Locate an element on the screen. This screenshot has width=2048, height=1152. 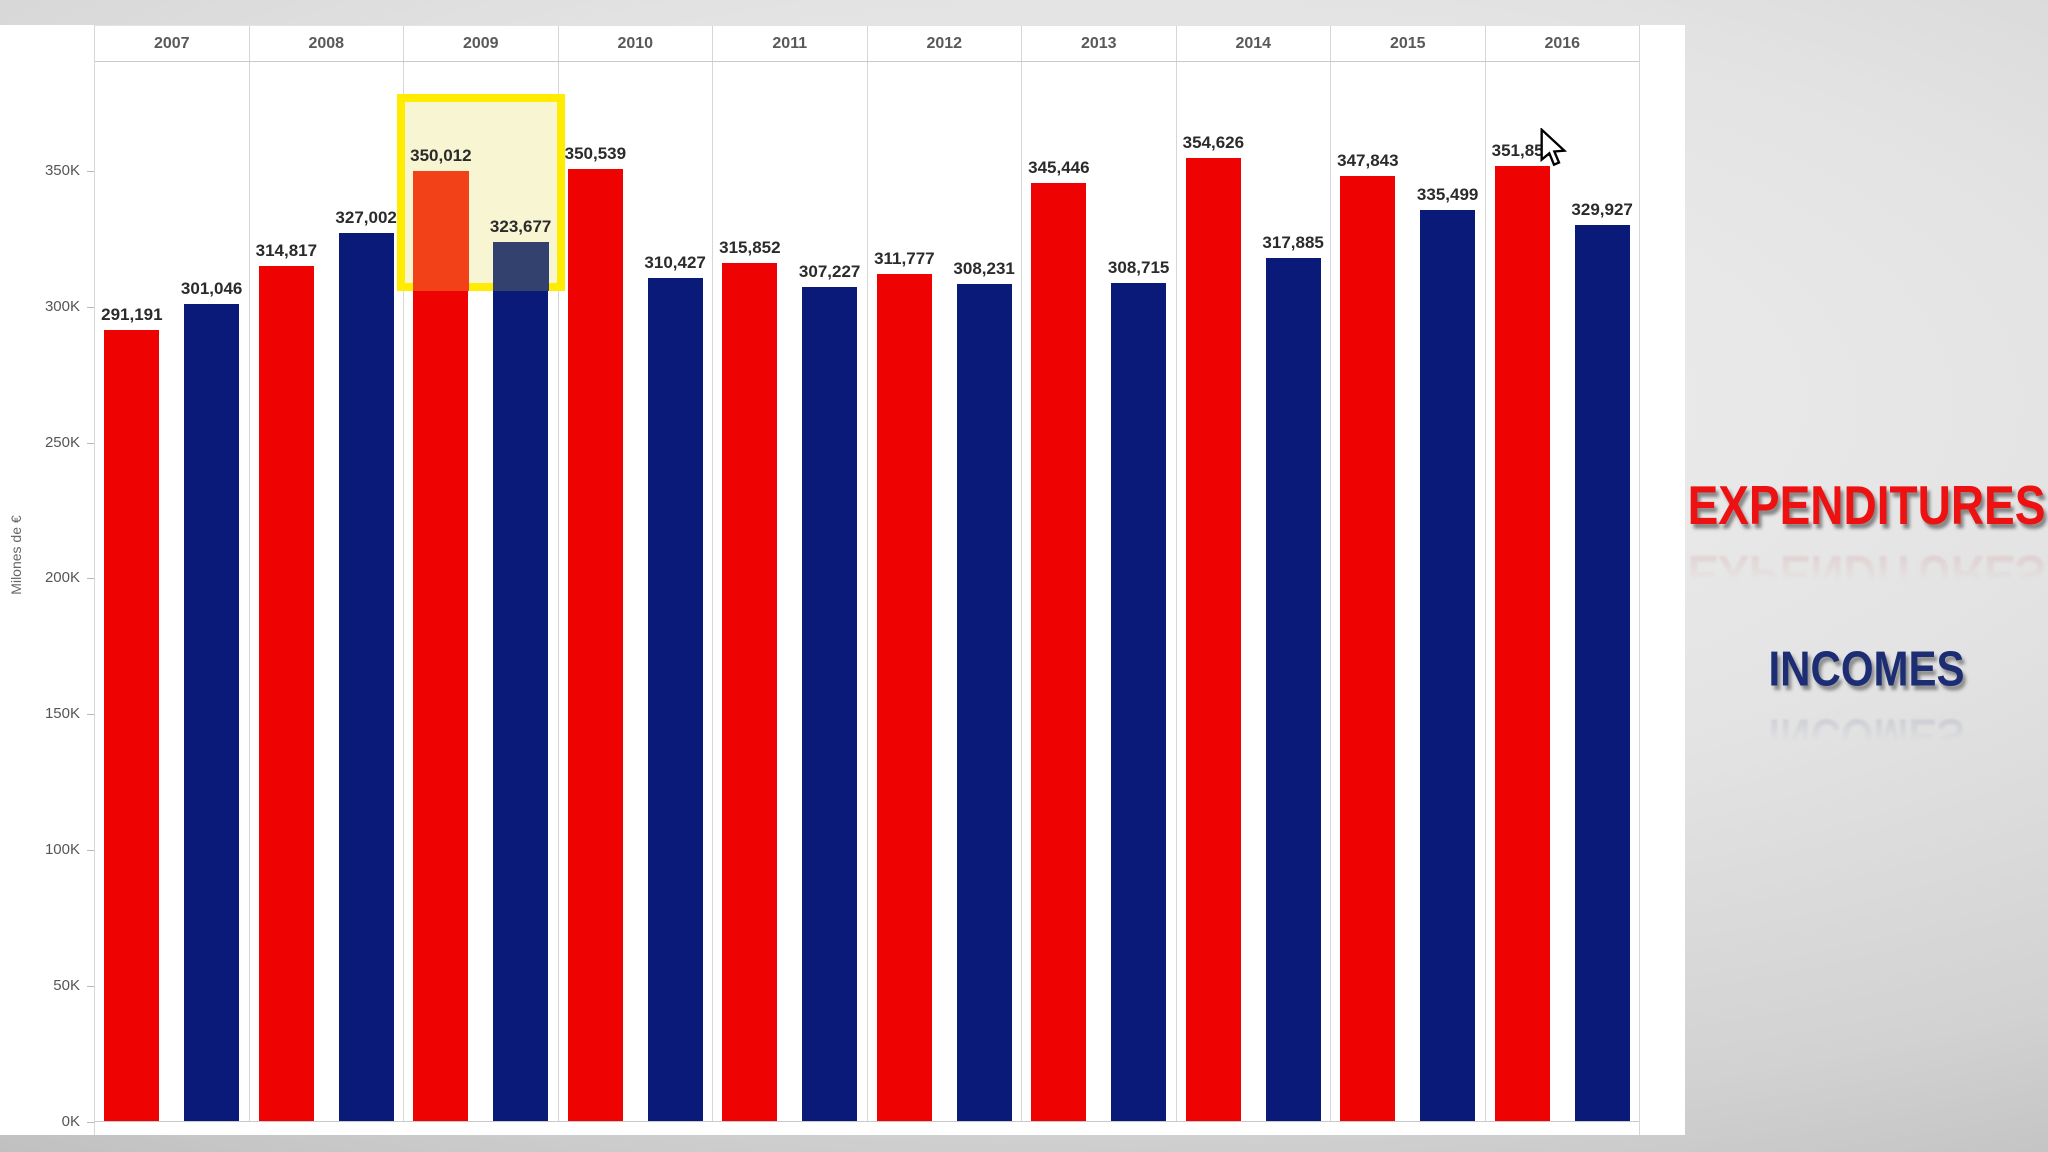
expenditures-bar-group: 347,843 is located at coordinates (1368, 591).